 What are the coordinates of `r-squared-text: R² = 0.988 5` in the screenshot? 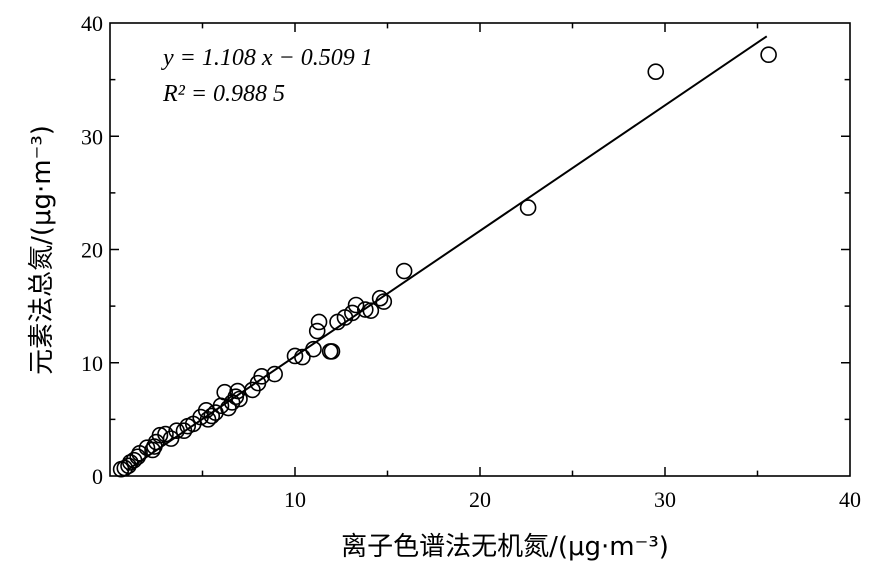 It's located at (223, 94).